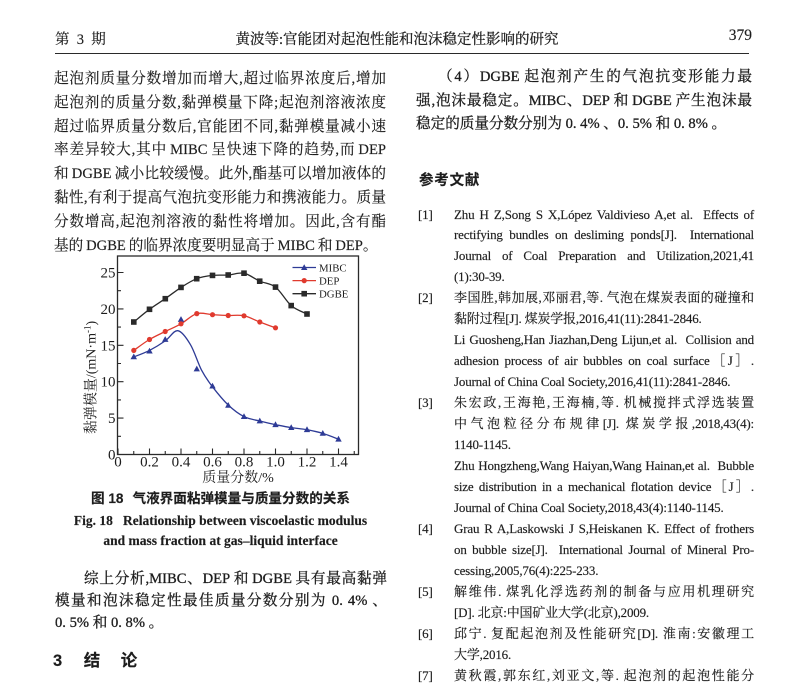 The height and width of the screenshot is (687, 791). What do you see at coordinates (333, 269) in the screenshot?
I see `svg-text: MIBC` at bounding box center [333, 269].